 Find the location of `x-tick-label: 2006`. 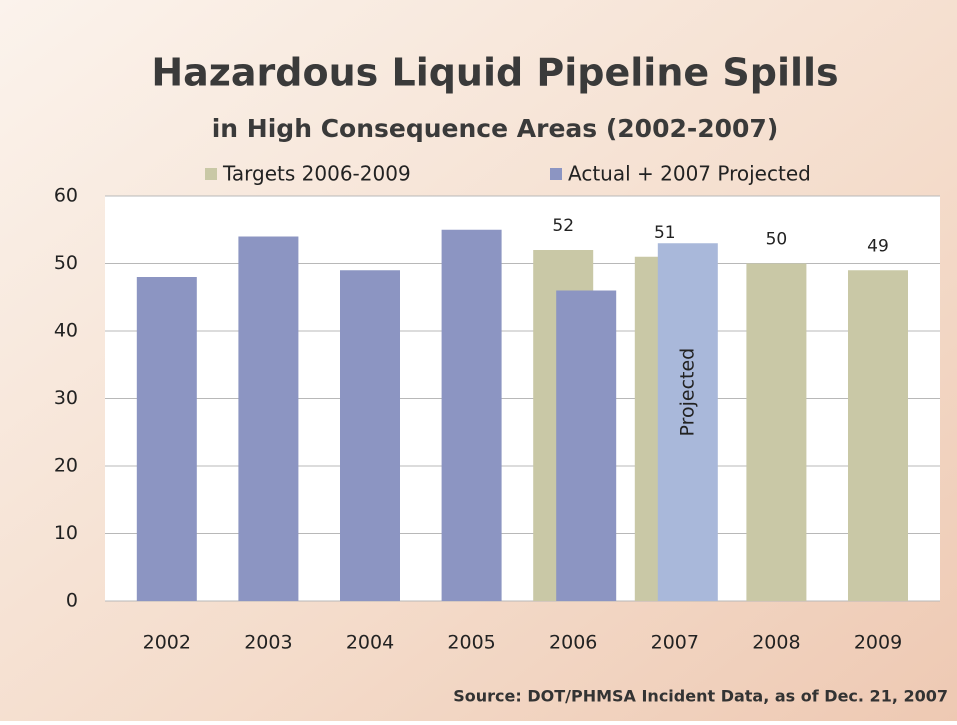

x-tick-label: 2006 is located at coordinates (573, 643).